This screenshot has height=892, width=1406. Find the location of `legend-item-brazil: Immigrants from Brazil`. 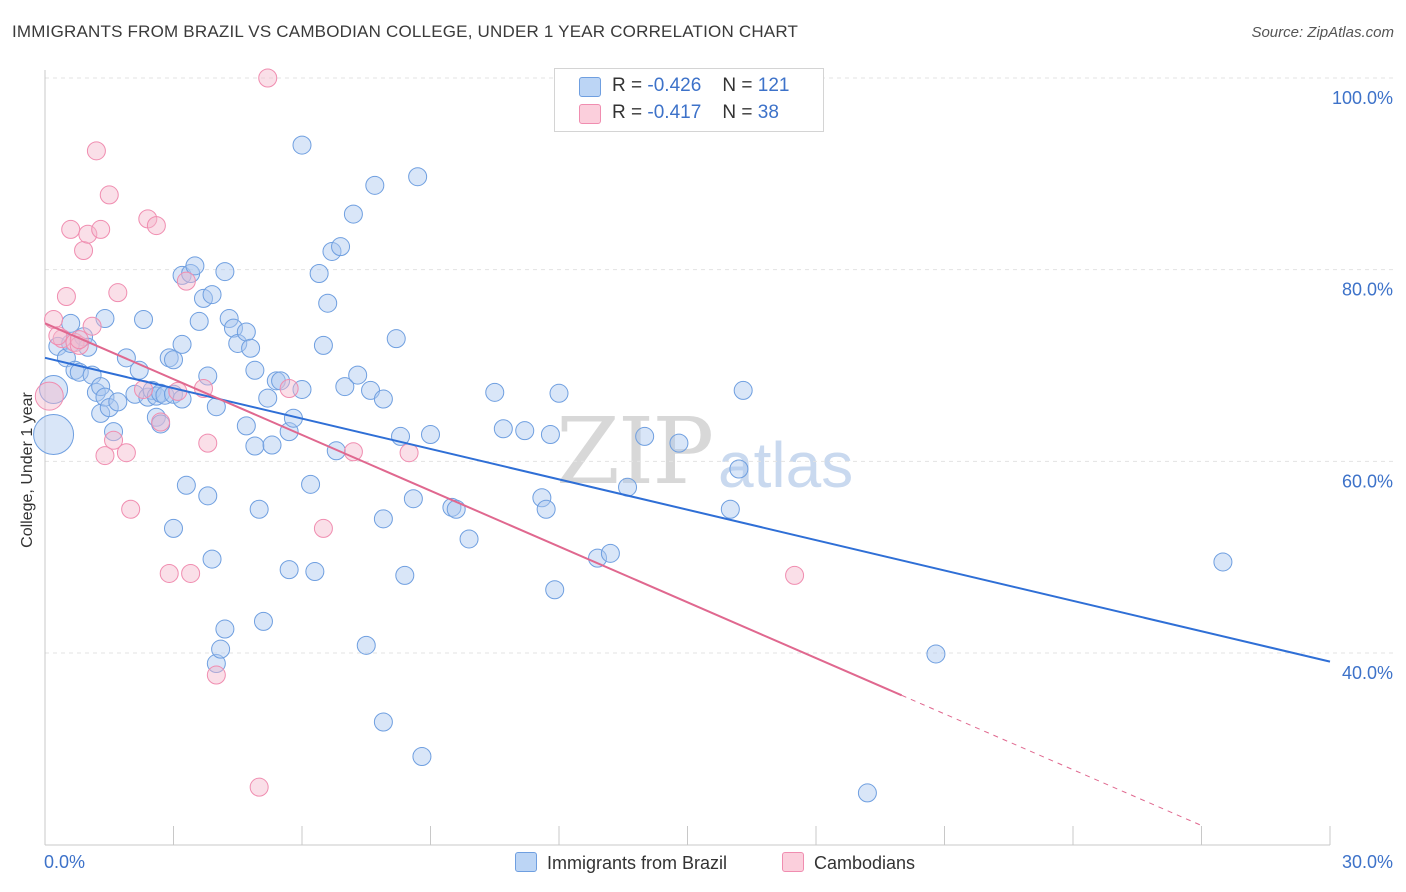

legend-item-brazil: Immigrants from Brazil is located at coordinates (621, 863).